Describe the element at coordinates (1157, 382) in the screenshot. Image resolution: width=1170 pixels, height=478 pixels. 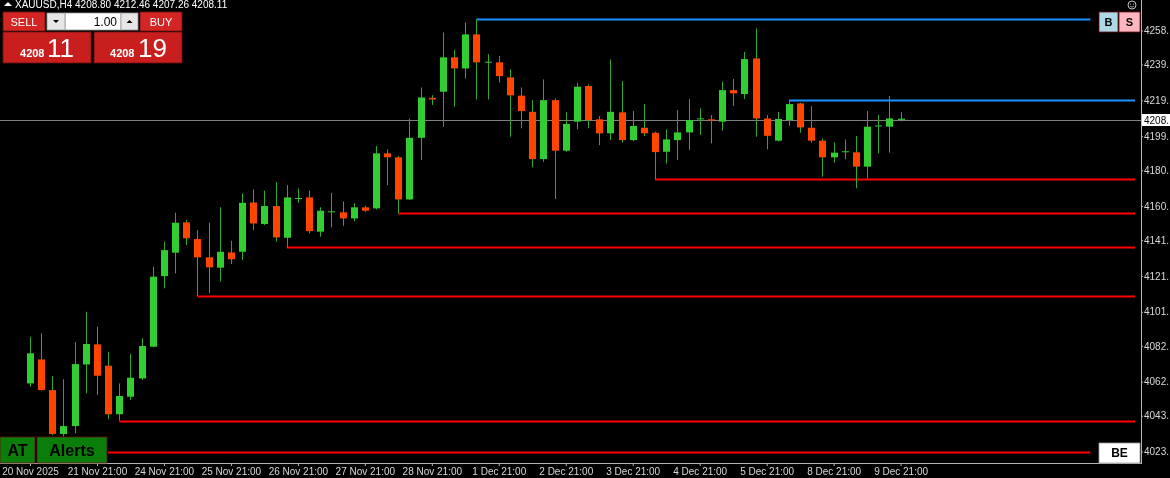
I see `y-tick-label: 4062.` at that location.